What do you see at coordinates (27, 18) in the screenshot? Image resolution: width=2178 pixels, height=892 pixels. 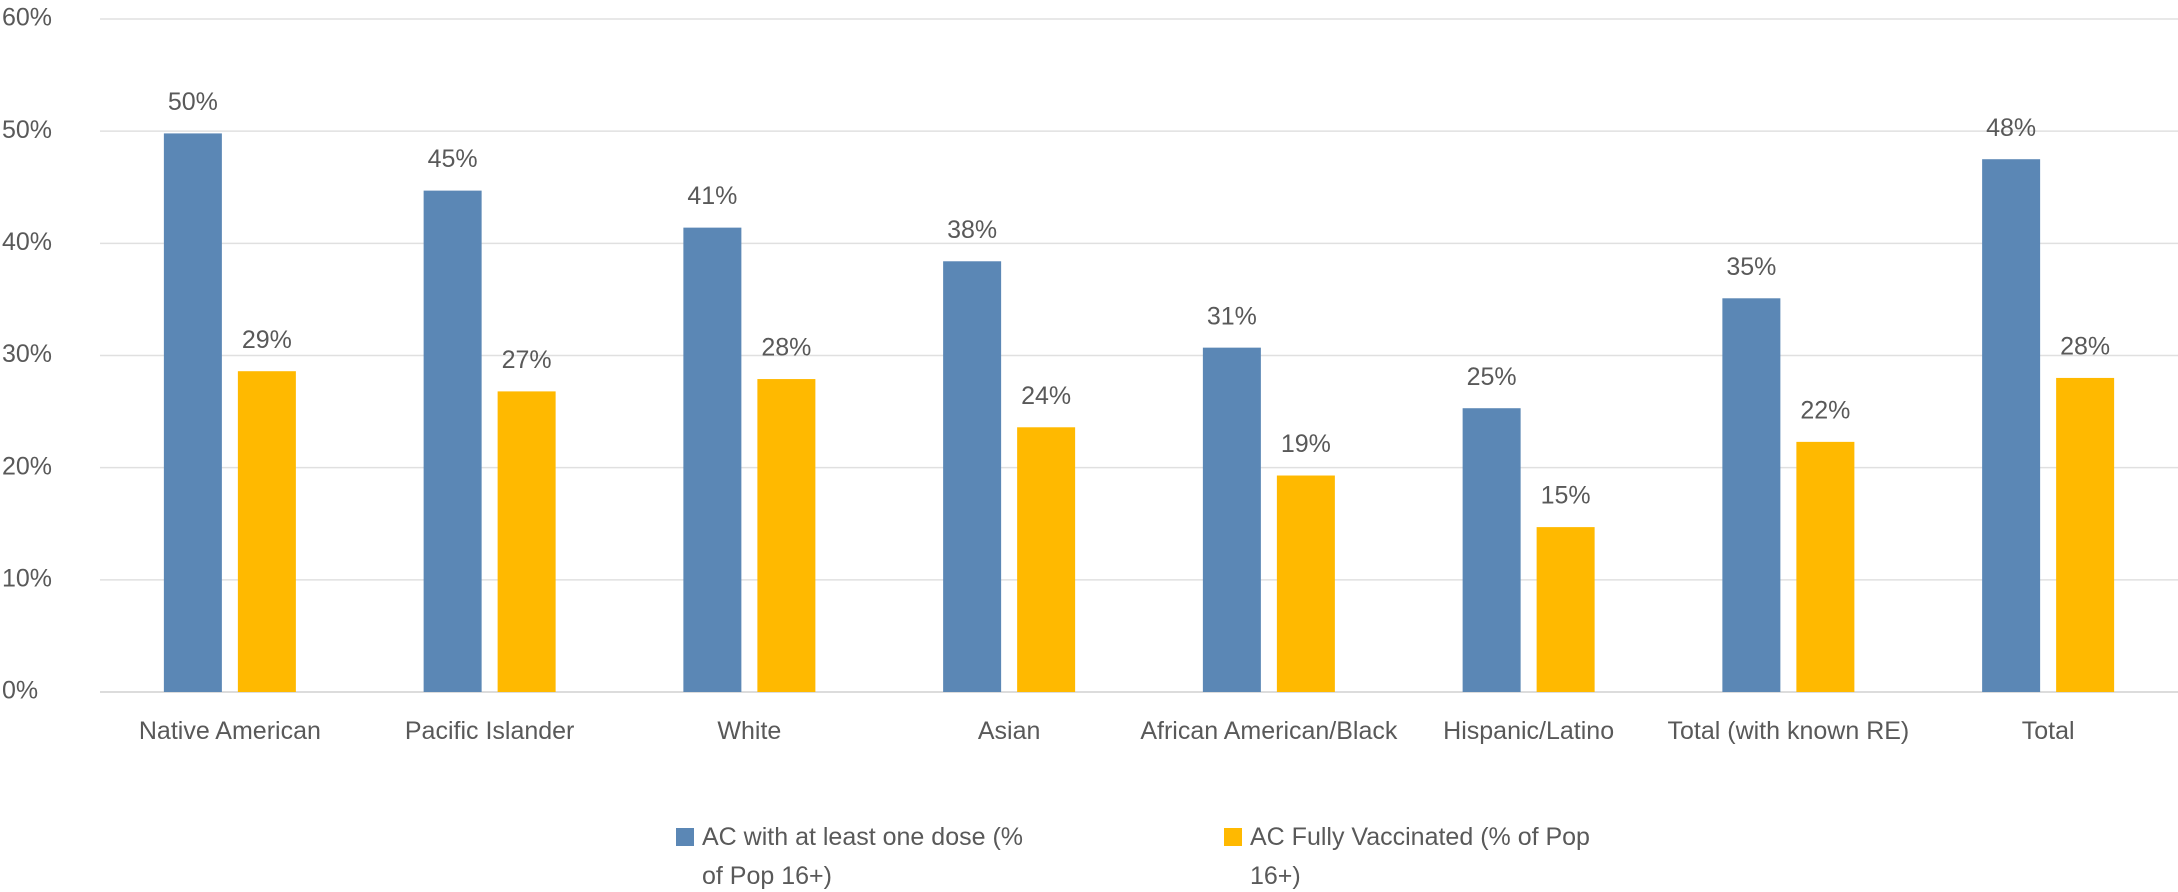 I see `y-tick-label: 60%` at bounding box center [27, 18].